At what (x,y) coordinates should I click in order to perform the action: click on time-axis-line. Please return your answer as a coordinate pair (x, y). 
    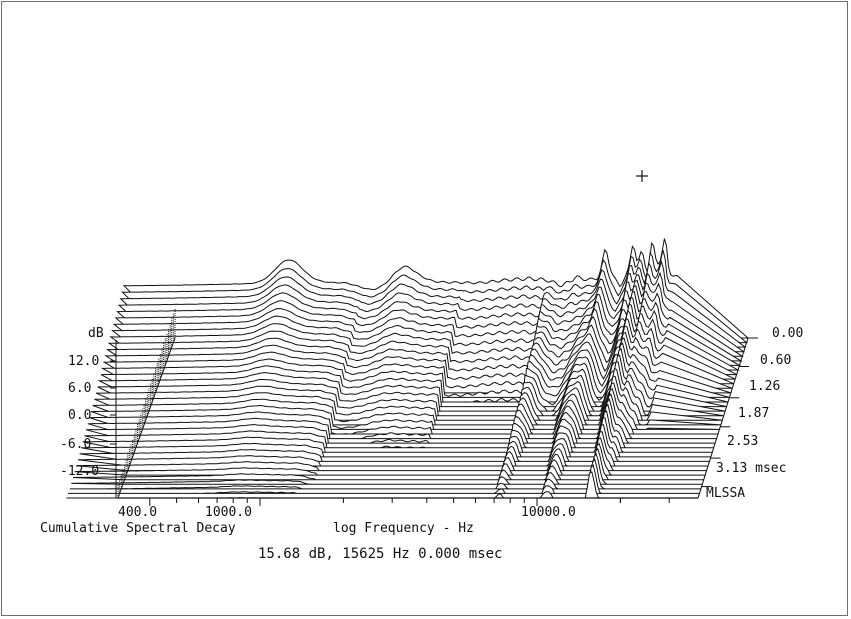
    Looking at the image, I should click on (723, 418).